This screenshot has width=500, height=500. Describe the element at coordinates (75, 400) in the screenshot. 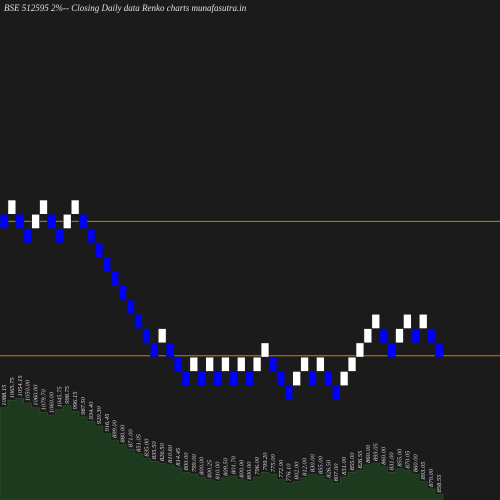

I see `volume-label: 996.15` at that location.